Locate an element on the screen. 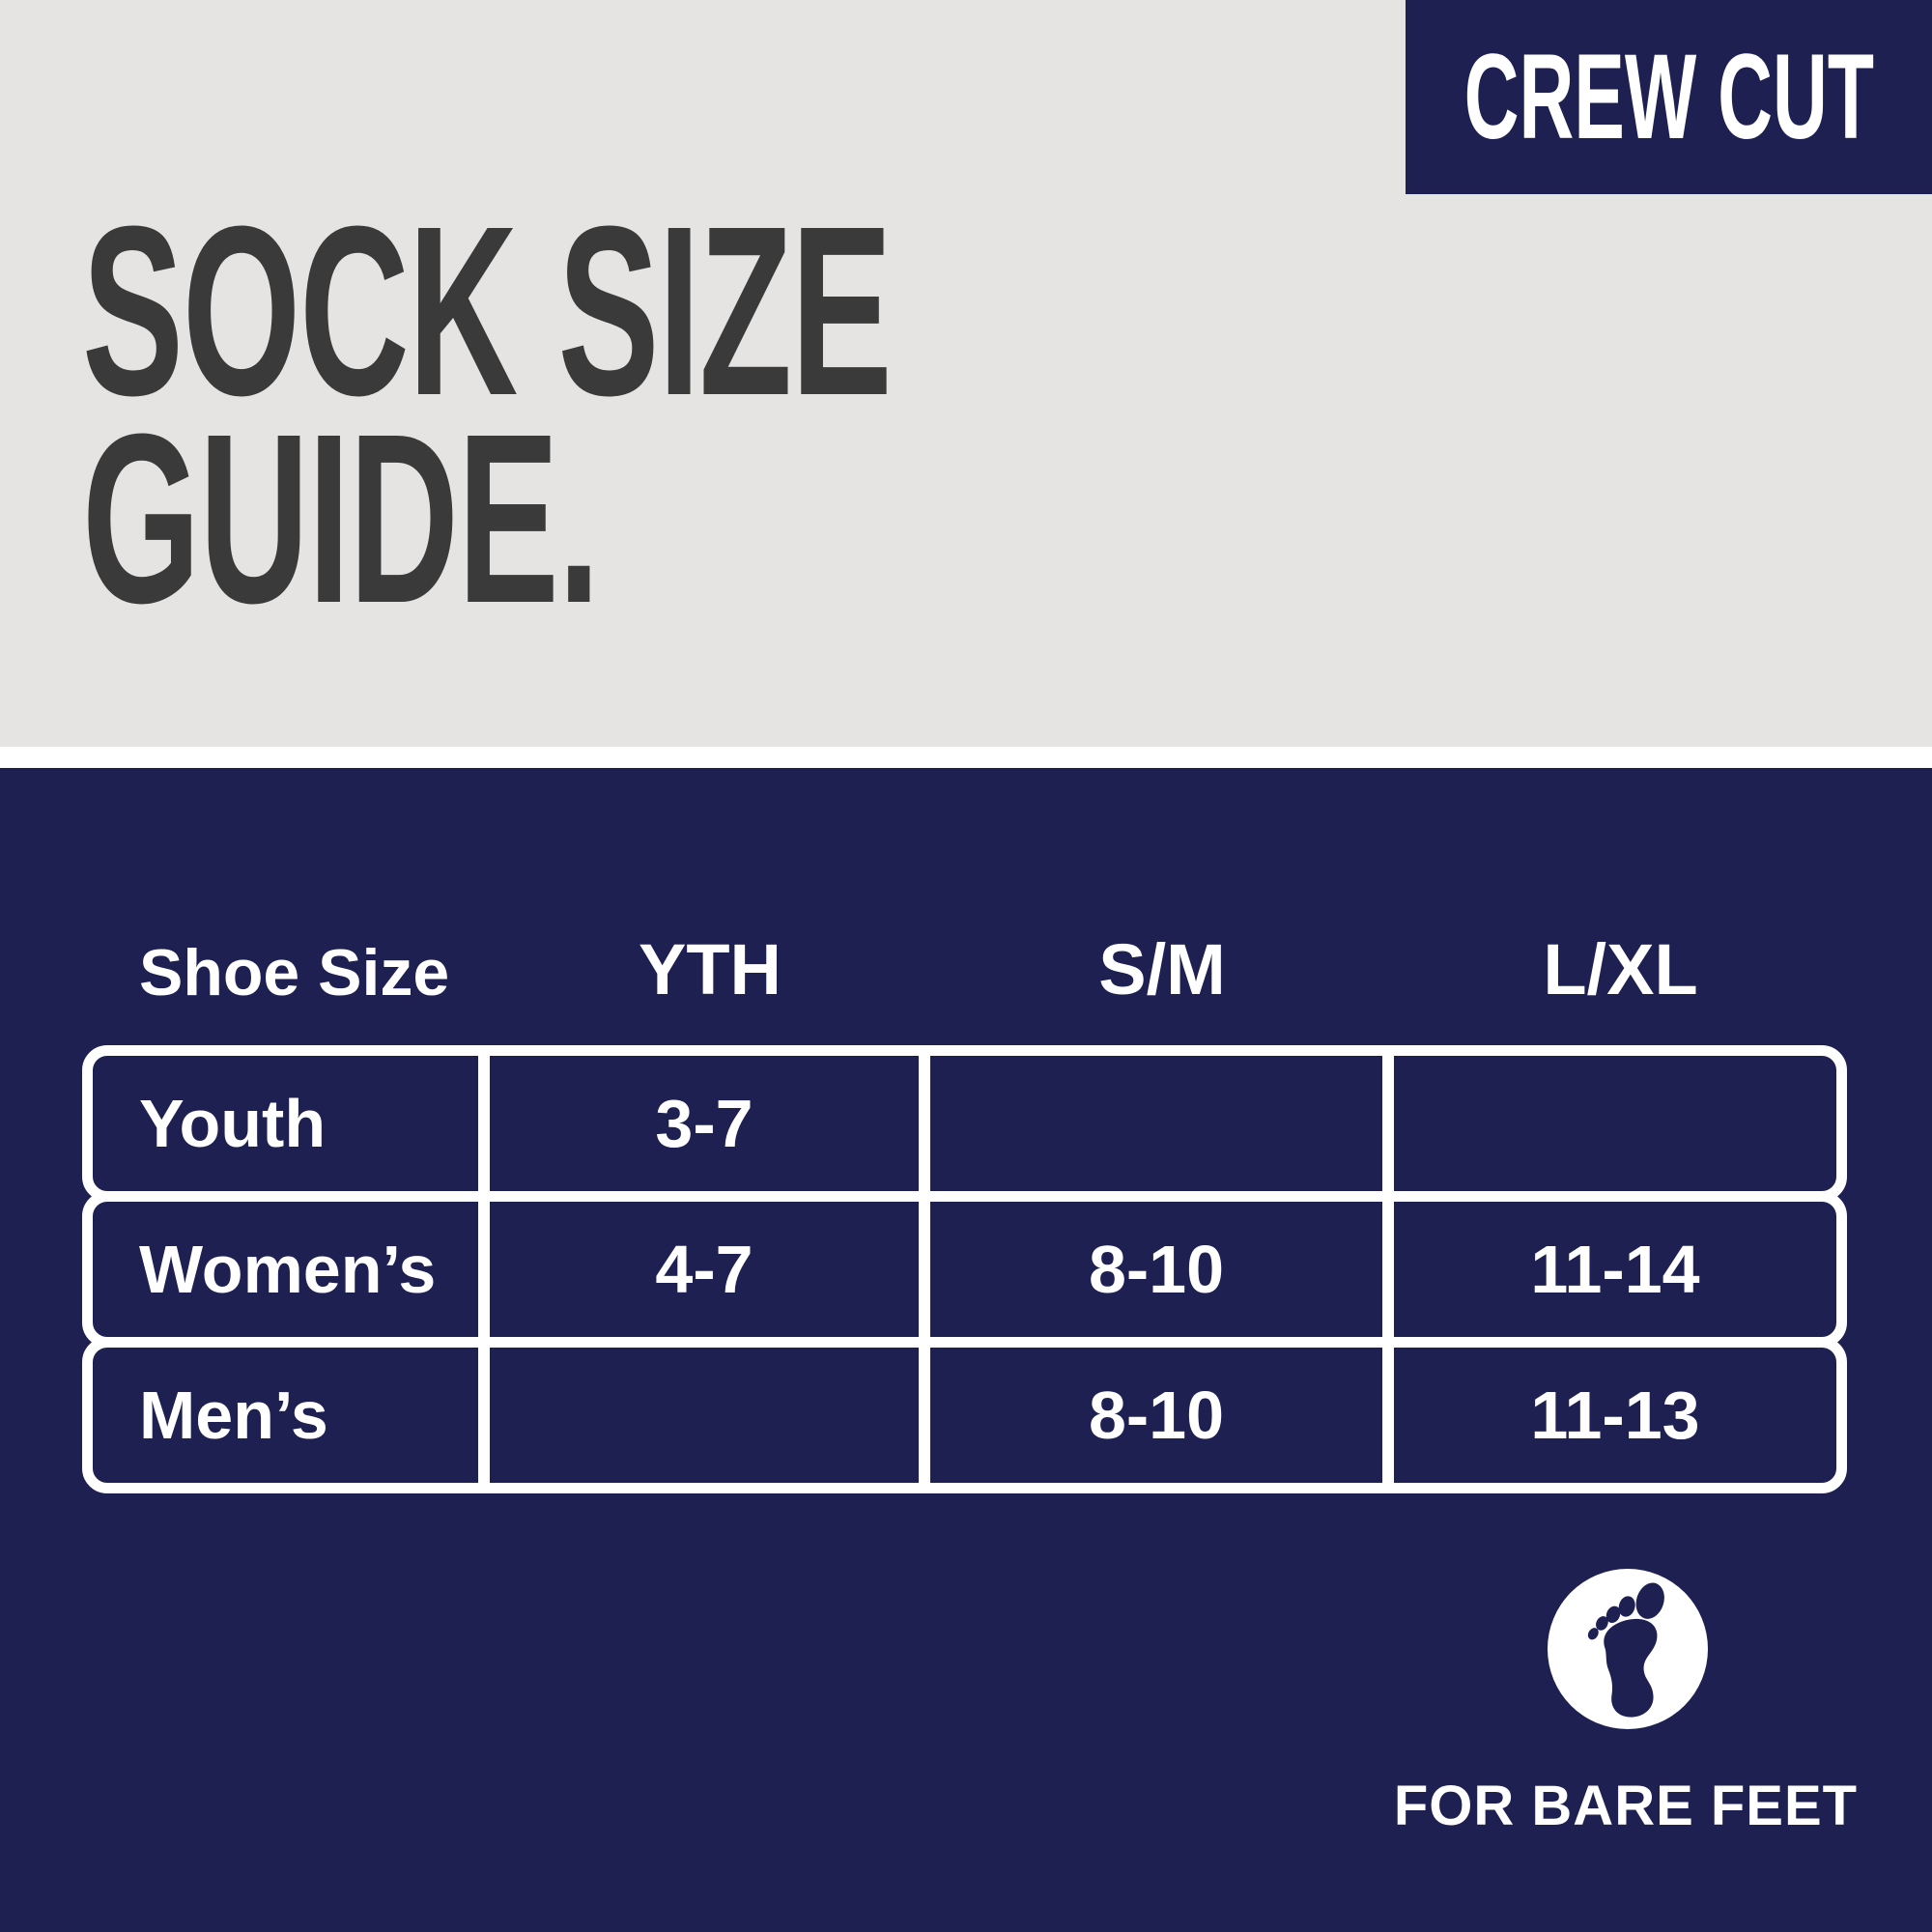 The width and height of the screenshot is (1932, 1932). column-header-sm: S/M is located at coordinates (1162, 969).